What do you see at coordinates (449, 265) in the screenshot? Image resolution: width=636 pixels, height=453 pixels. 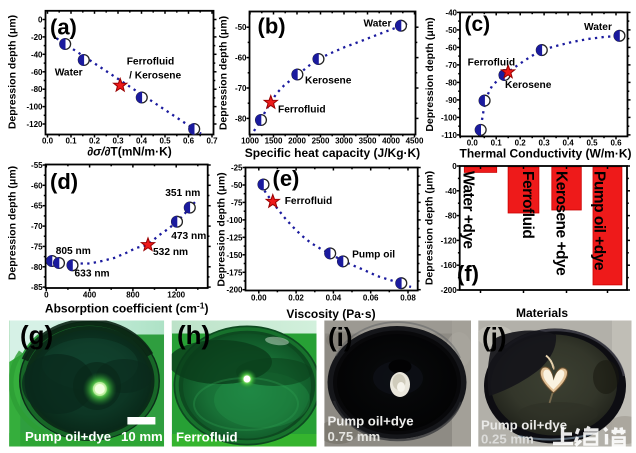 I see `svg-text: -160` at bounding box center [449, 265].